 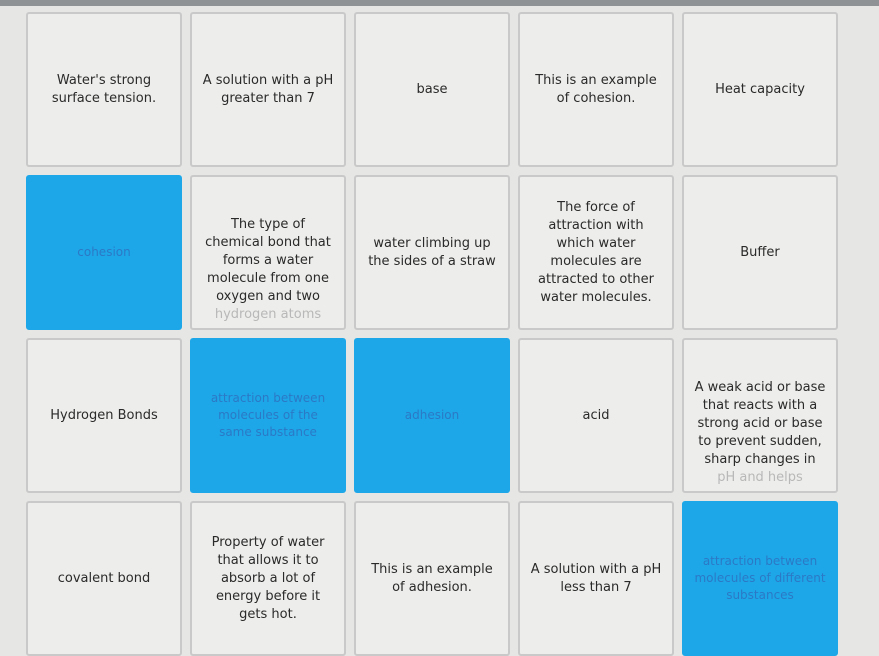 I want to click on match-card: base, so click(x=432, y=89).